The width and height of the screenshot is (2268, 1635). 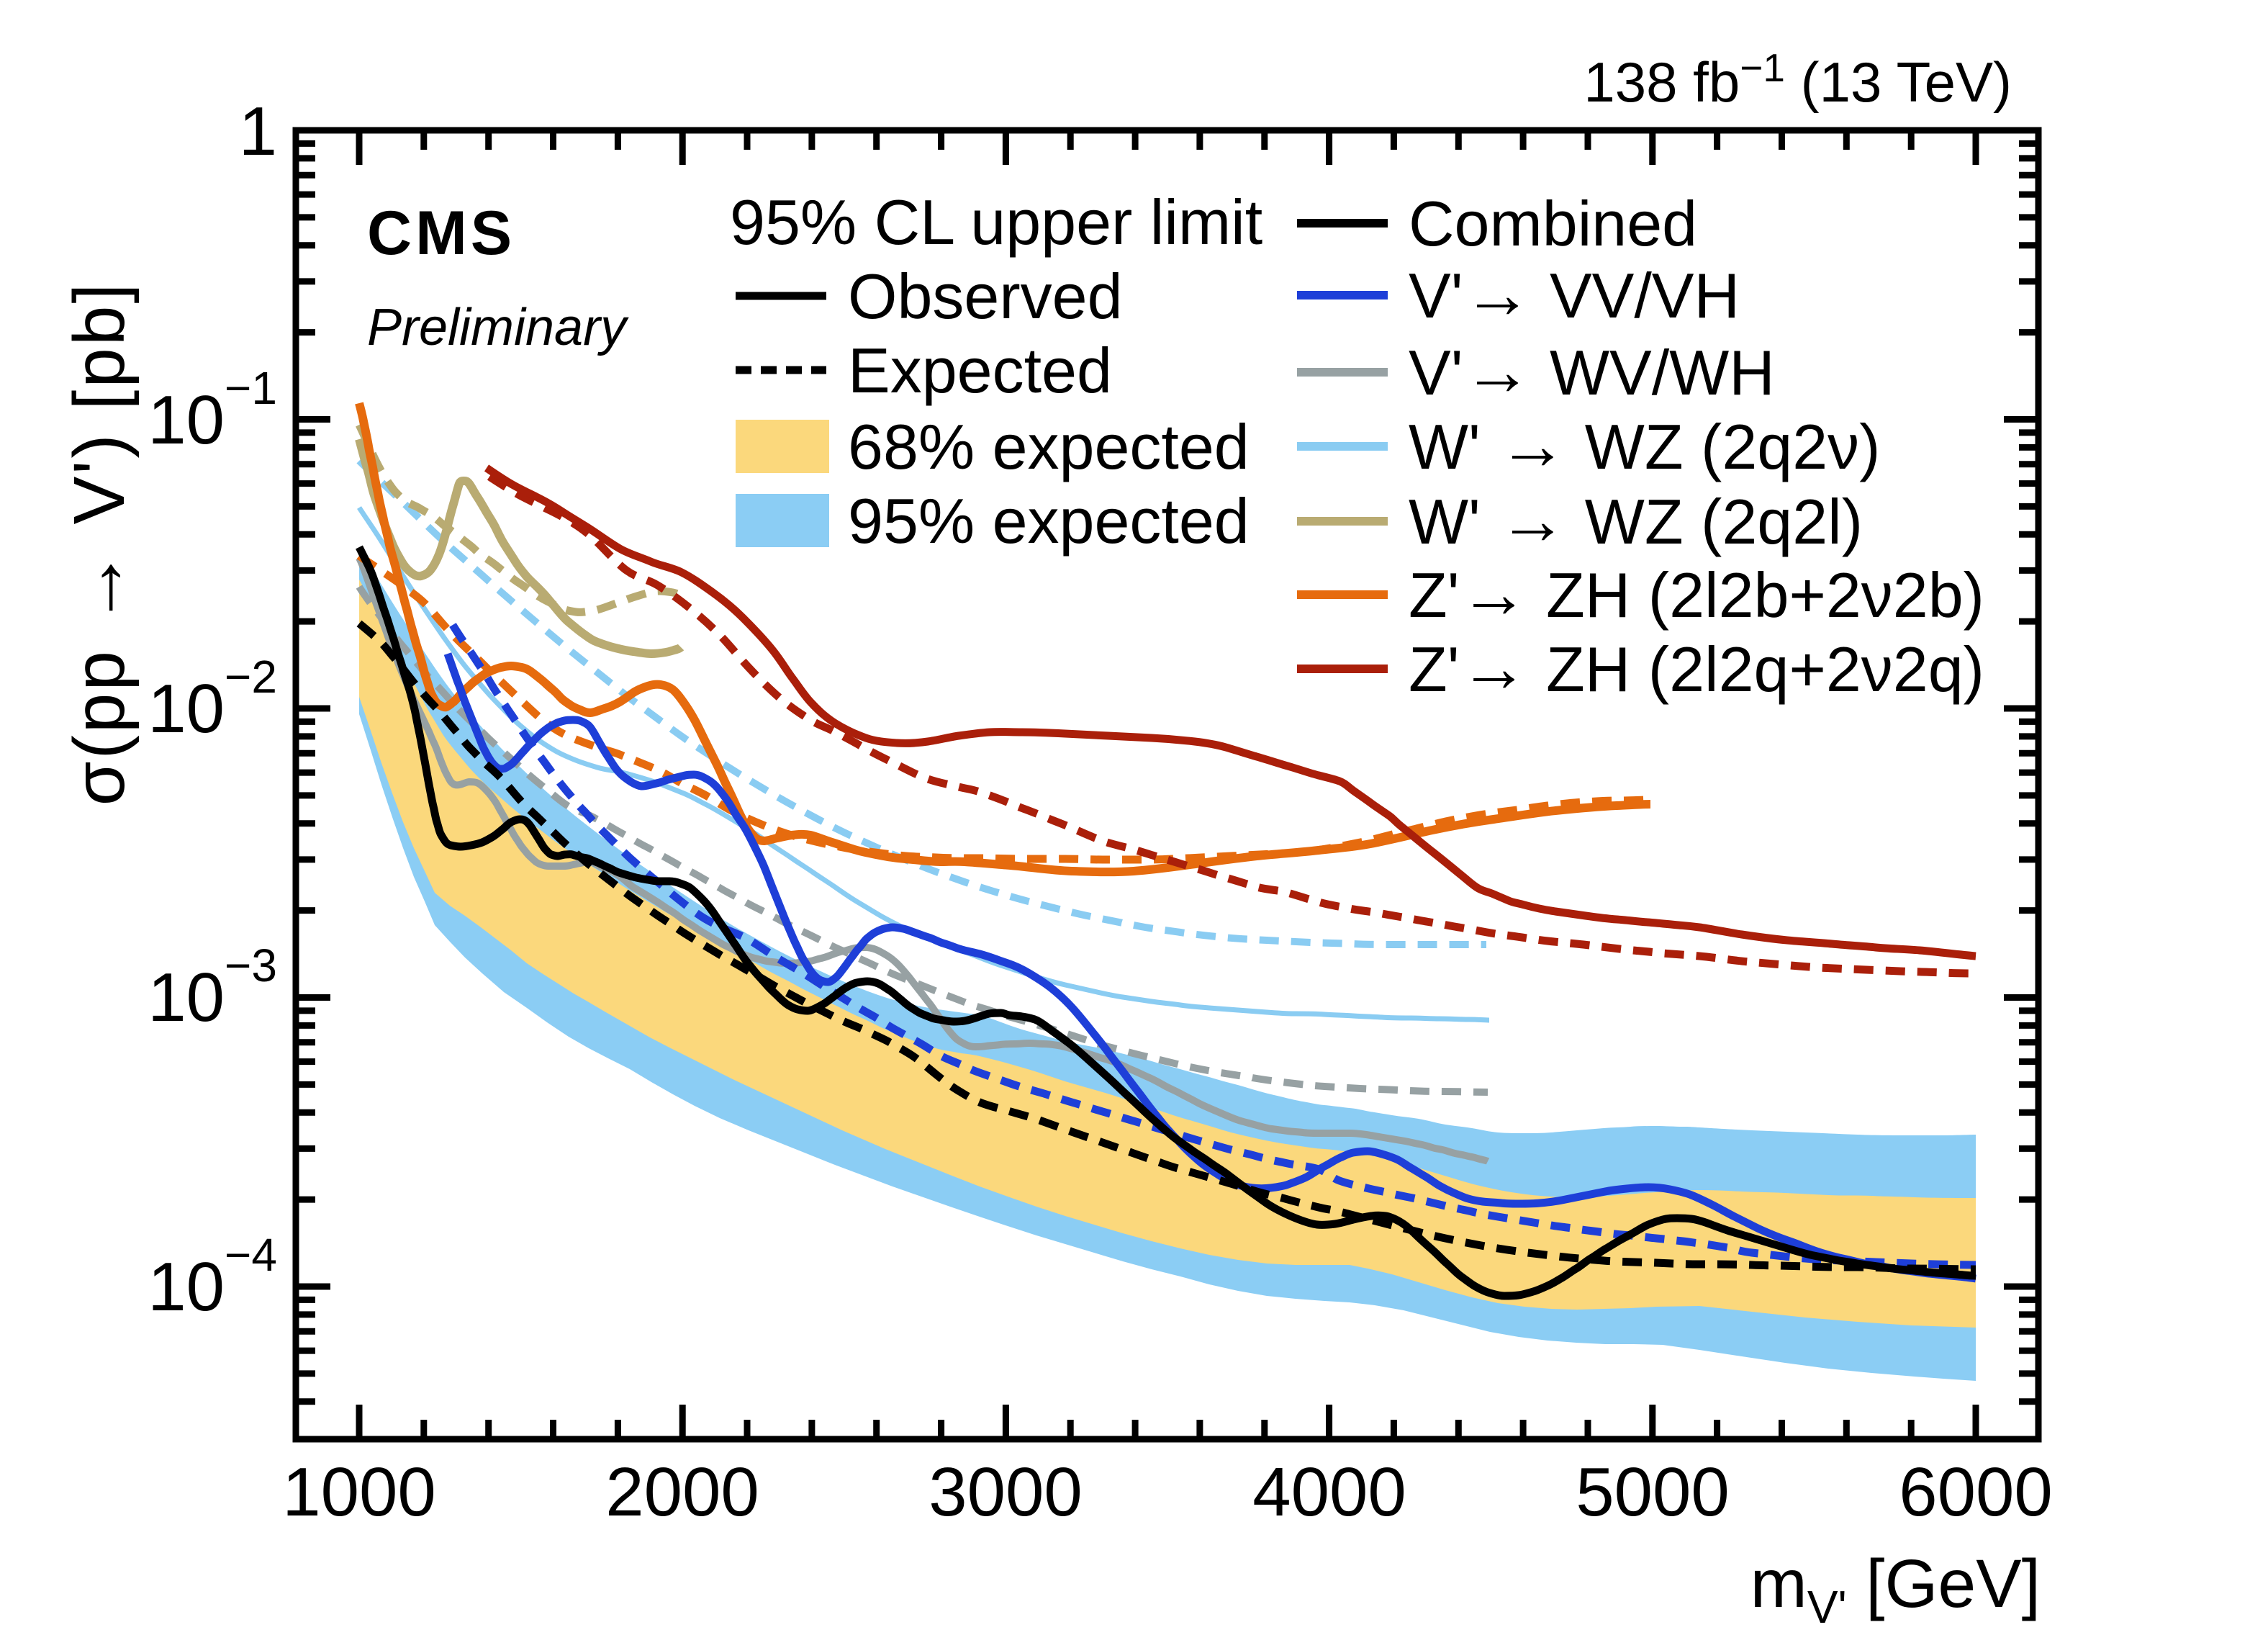 What do you see at coordinates (1592, 371) in the screenshot?
I see `svg-text: V'→ WV/WH` at bounding box center [1592, 371].